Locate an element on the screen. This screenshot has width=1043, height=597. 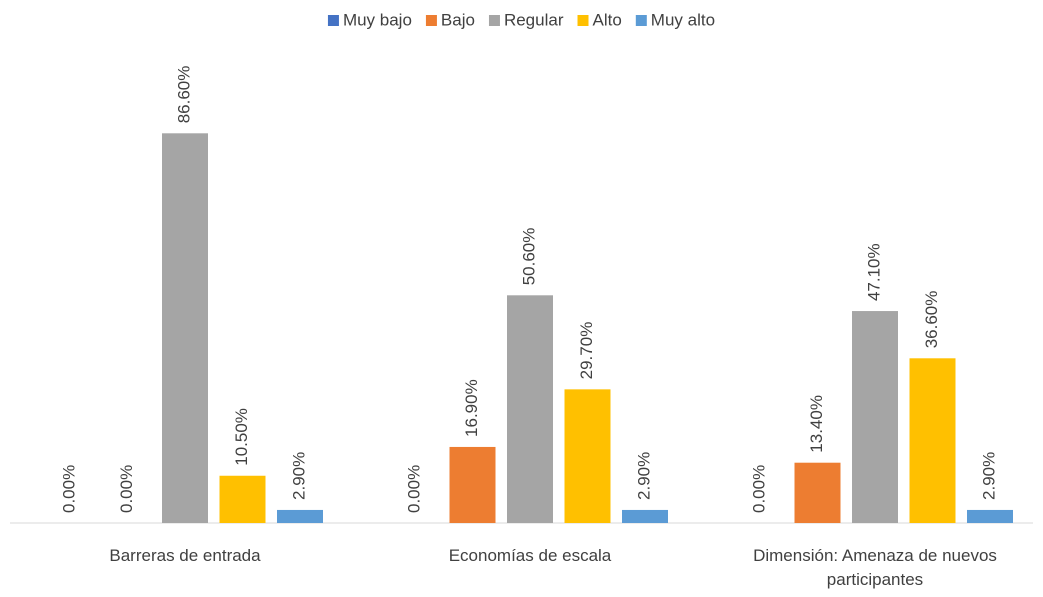
value-label: 36.60% is located at coordinates (931, 320).